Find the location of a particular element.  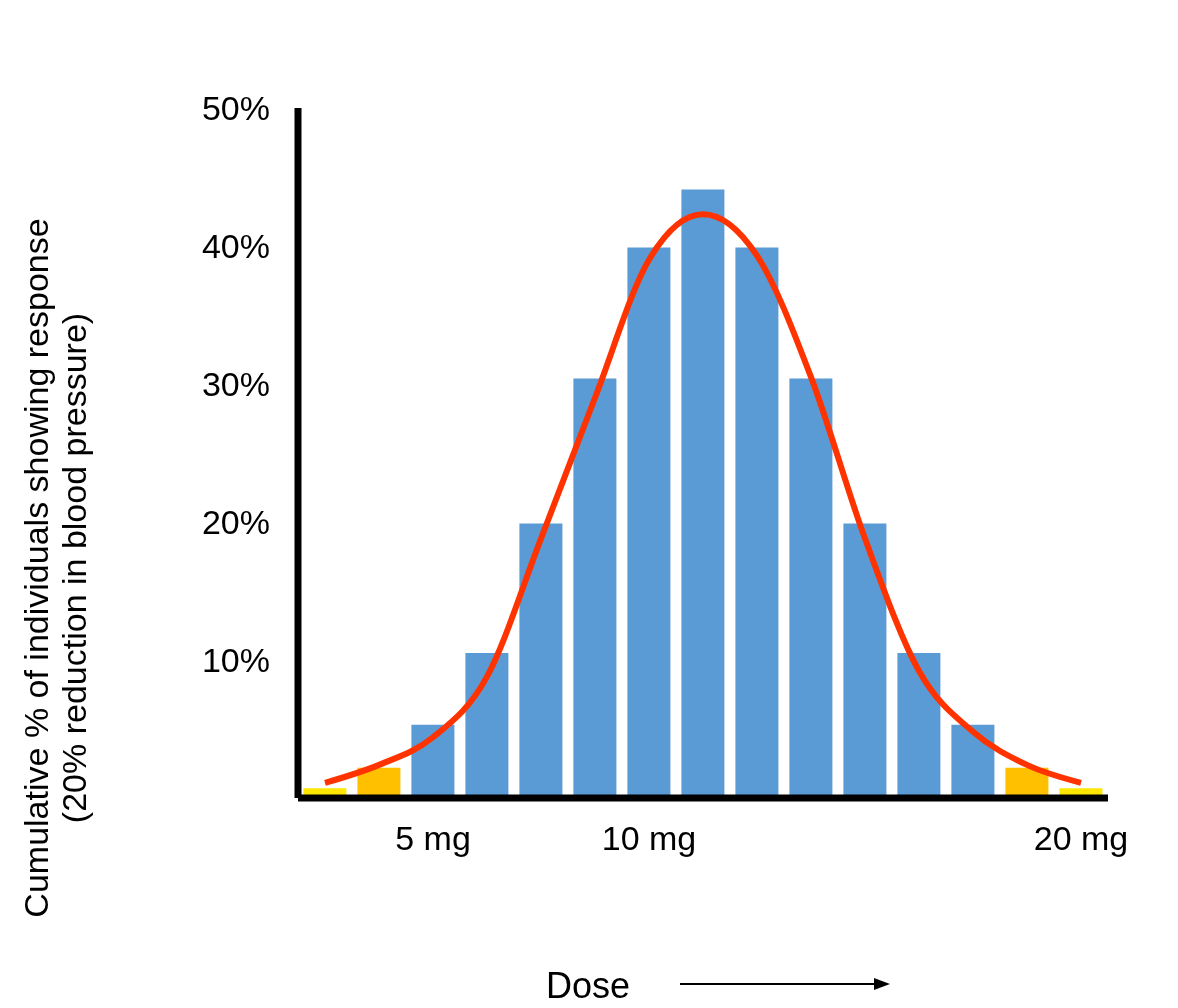

x-axis-title: Dose is located at coordinates (588, 985).